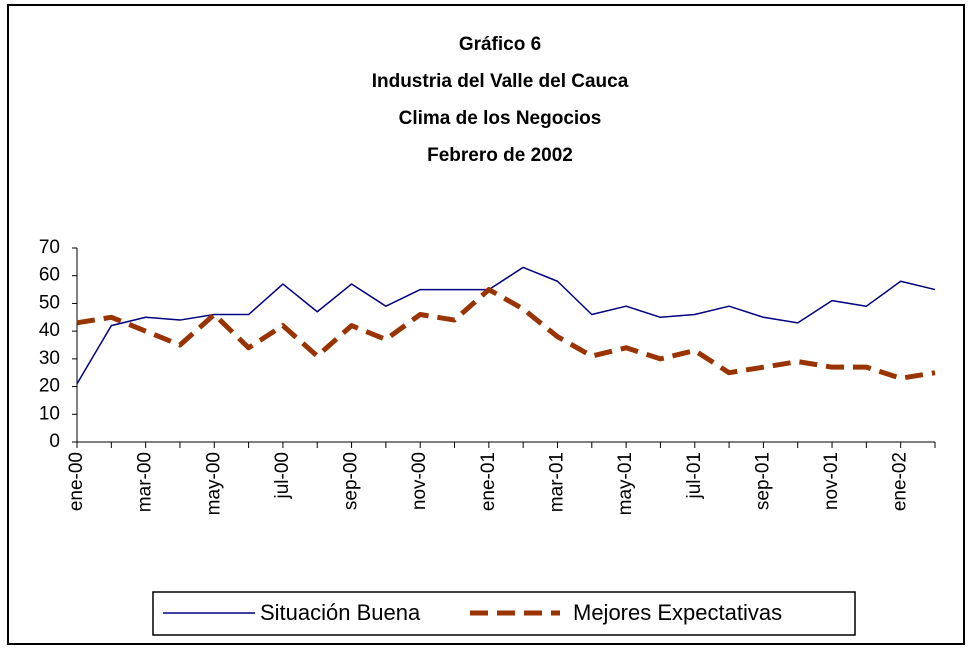 The height and width of the screenshot is (648, 968). What do you see at coordinates (677, 612) in the screenshot?
I see `legend-label: Mejores Expectativas` at bounding box center [677, 612].